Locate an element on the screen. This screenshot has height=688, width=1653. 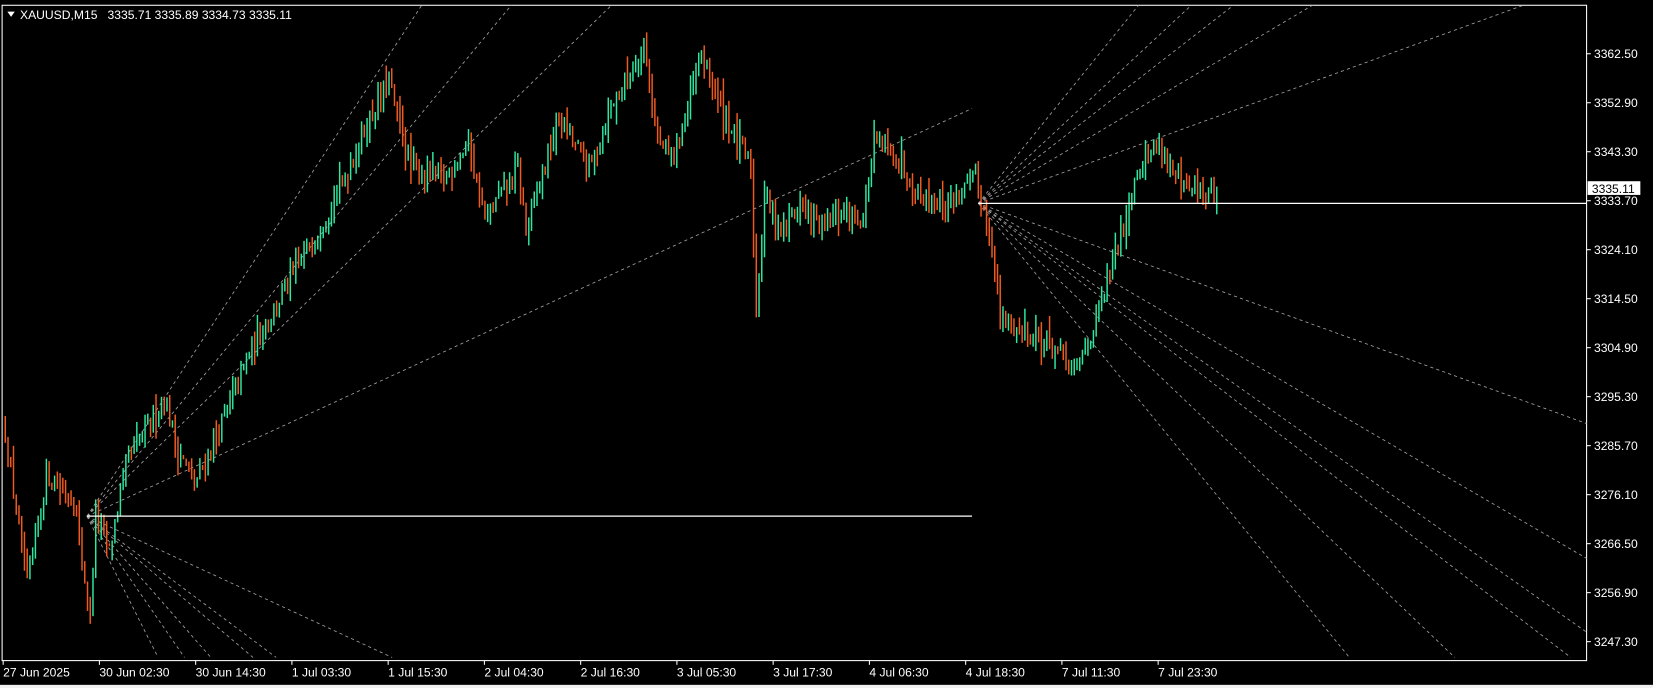
x-tick-label: 7 Jul 11:30 is located at coordinates (1091, 672).